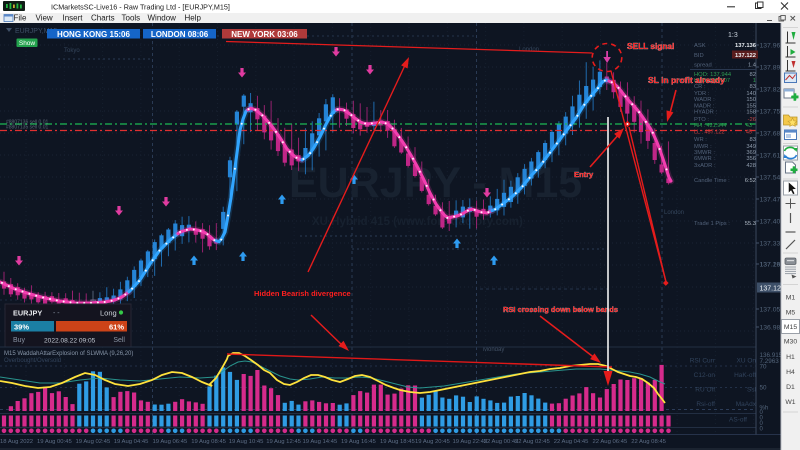  What do you see at coordinates (116, 327) in the screenshot?
I see `svg-text: 61%` at bounding box center [116, 327].